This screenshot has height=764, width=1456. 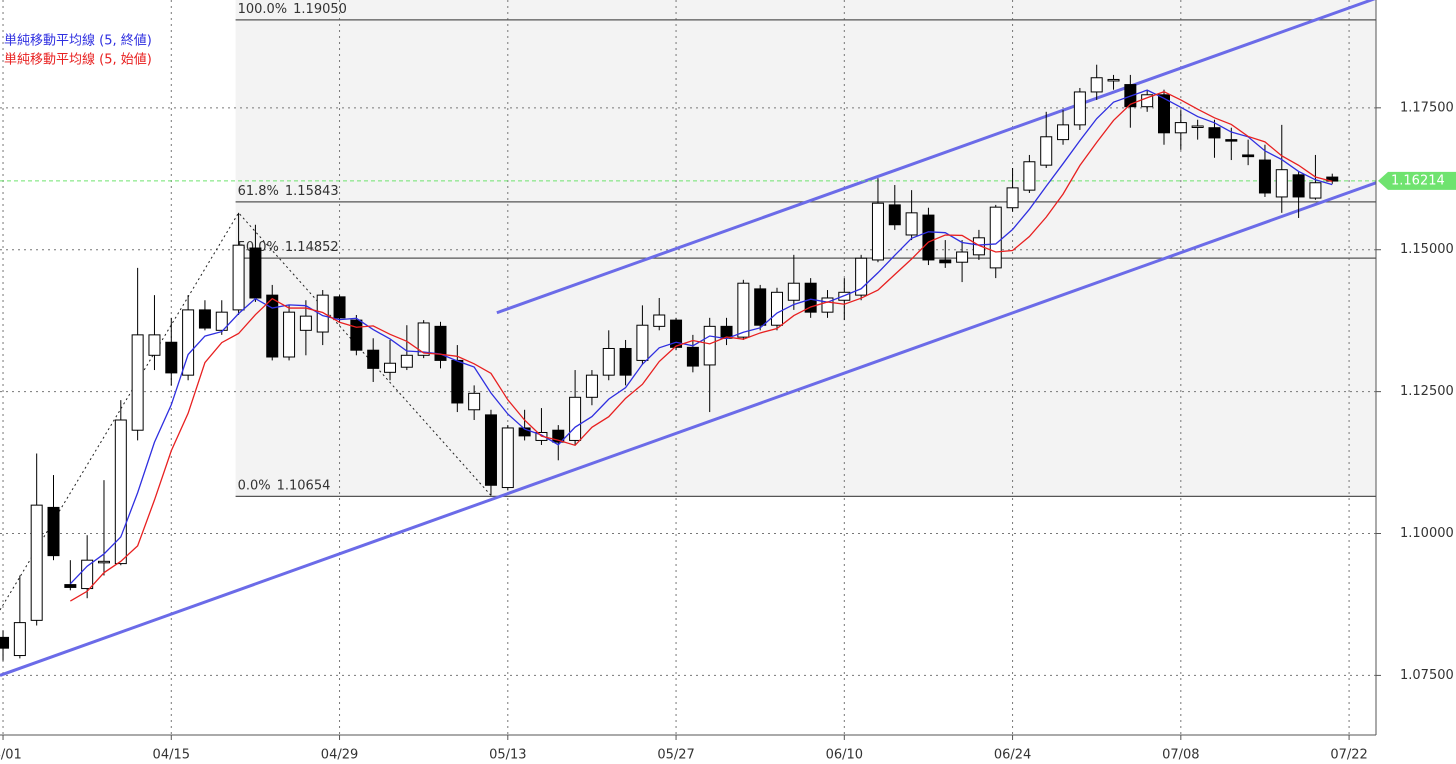 What do you see at coordinates (339, 755) in the screenshot?
I see `x-tick-label: 04/29` at bounding box center [339, 755].